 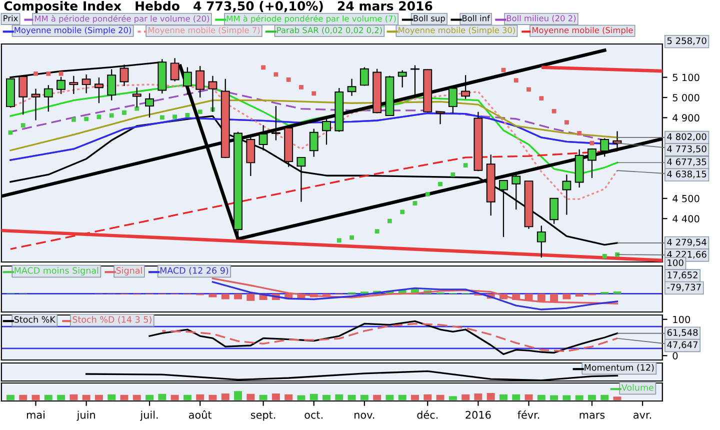 What do you see at coordinates (686, 78) in the screenshot?
I see `y-tick-label: 5 100` at bounding box center [686, 78].